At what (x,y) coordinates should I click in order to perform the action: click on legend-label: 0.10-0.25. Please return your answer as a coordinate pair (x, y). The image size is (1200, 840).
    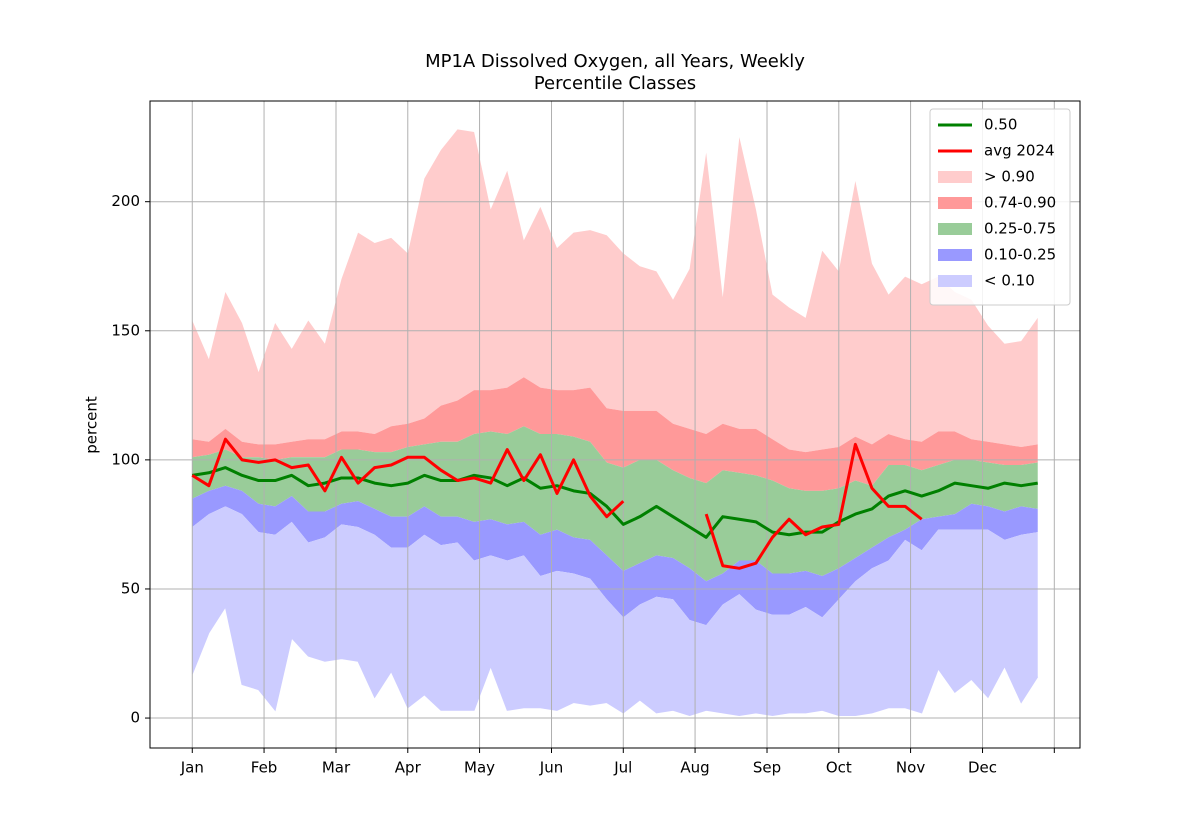
    Looking at the image, I should click on (1020, 255).